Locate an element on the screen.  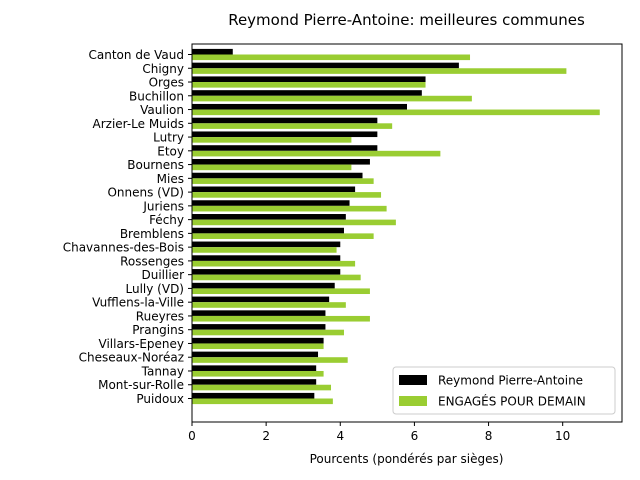
y-tick-label: Cheseaux-Noréaz is located at coordinates (131, 358).